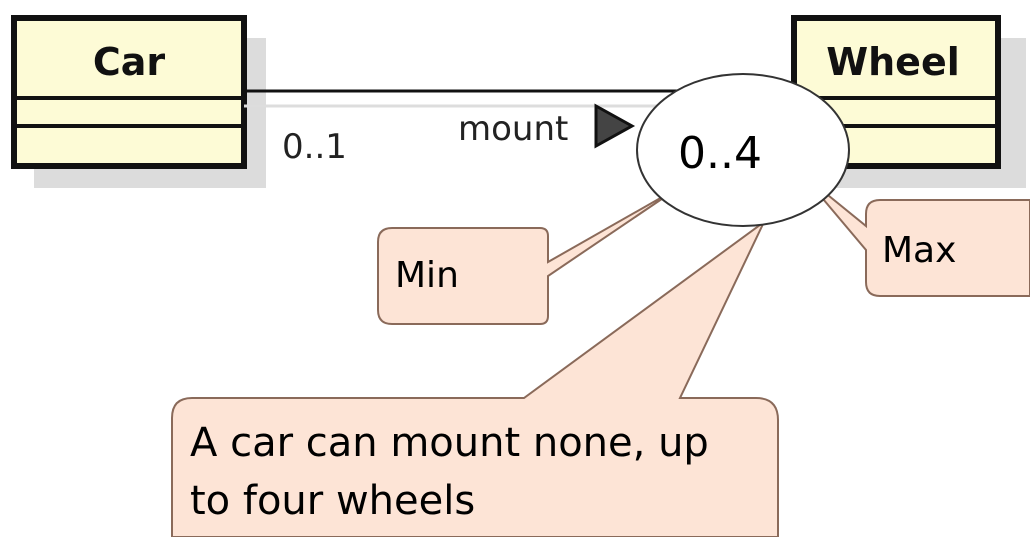 This screenshot has height=537, width=1030. I want to click on target-multiplicity-highlight: 0..4, so click(743, 150).